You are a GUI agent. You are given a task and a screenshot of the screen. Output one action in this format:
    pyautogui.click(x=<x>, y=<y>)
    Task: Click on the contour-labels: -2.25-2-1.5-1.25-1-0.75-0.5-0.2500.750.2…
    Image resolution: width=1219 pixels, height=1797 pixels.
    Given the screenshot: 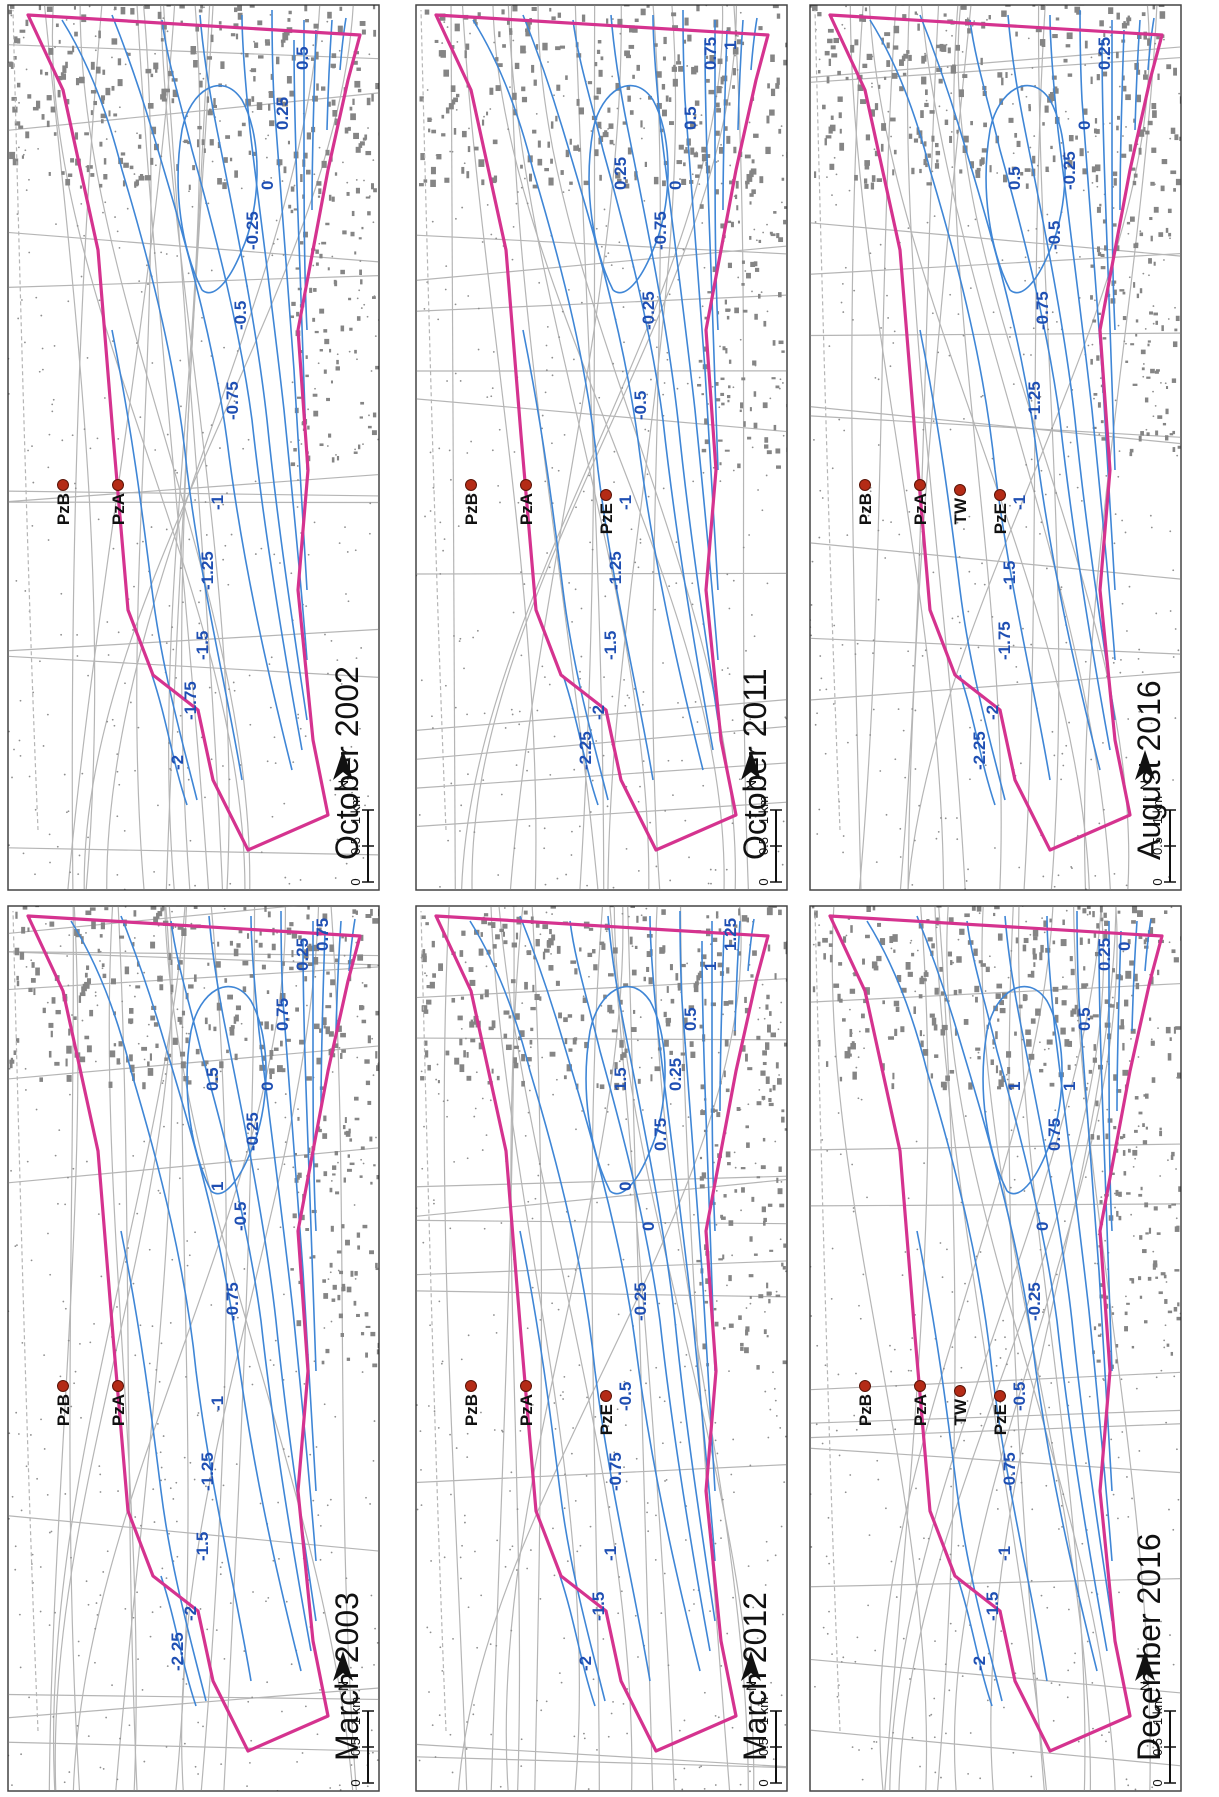 What is the action you would take?
    pyautogui.click(x=250, y=1294)
    